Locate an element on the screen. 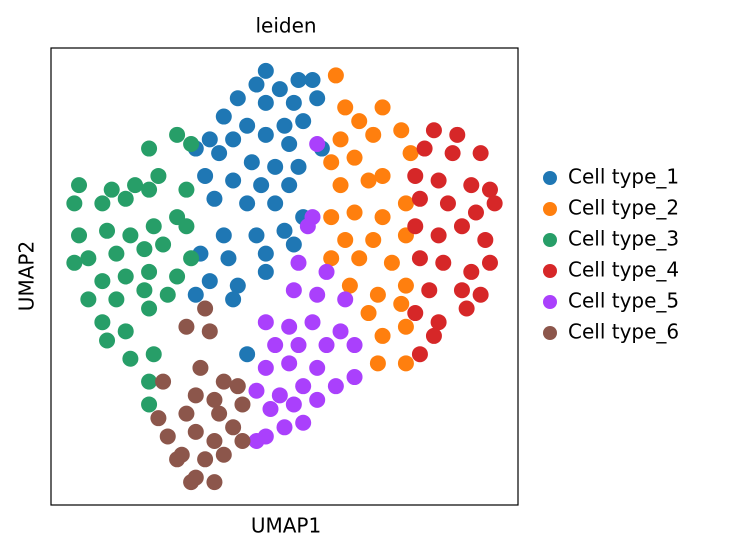 Image resolution: width=742 pixels, height=556 pixels. legend-label: Cell type_4 is located at coordinates (623, 270).